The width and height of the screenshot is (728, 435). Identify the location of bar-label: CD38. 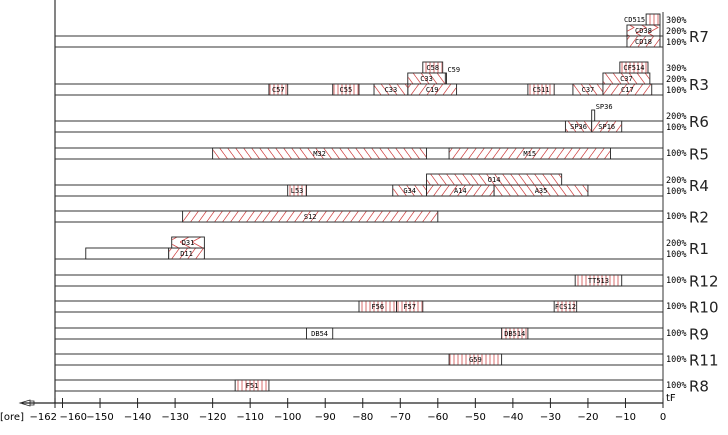
(643, 31).